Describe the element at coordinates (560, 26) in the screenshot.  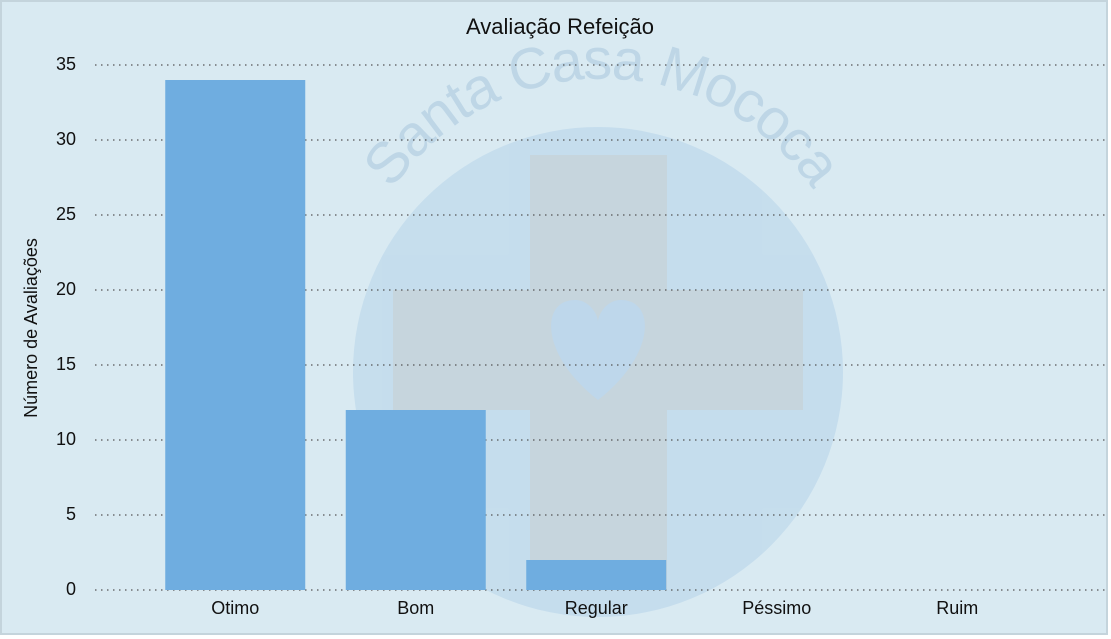
I see `chart-title: Avaliação Refeição` at that location.